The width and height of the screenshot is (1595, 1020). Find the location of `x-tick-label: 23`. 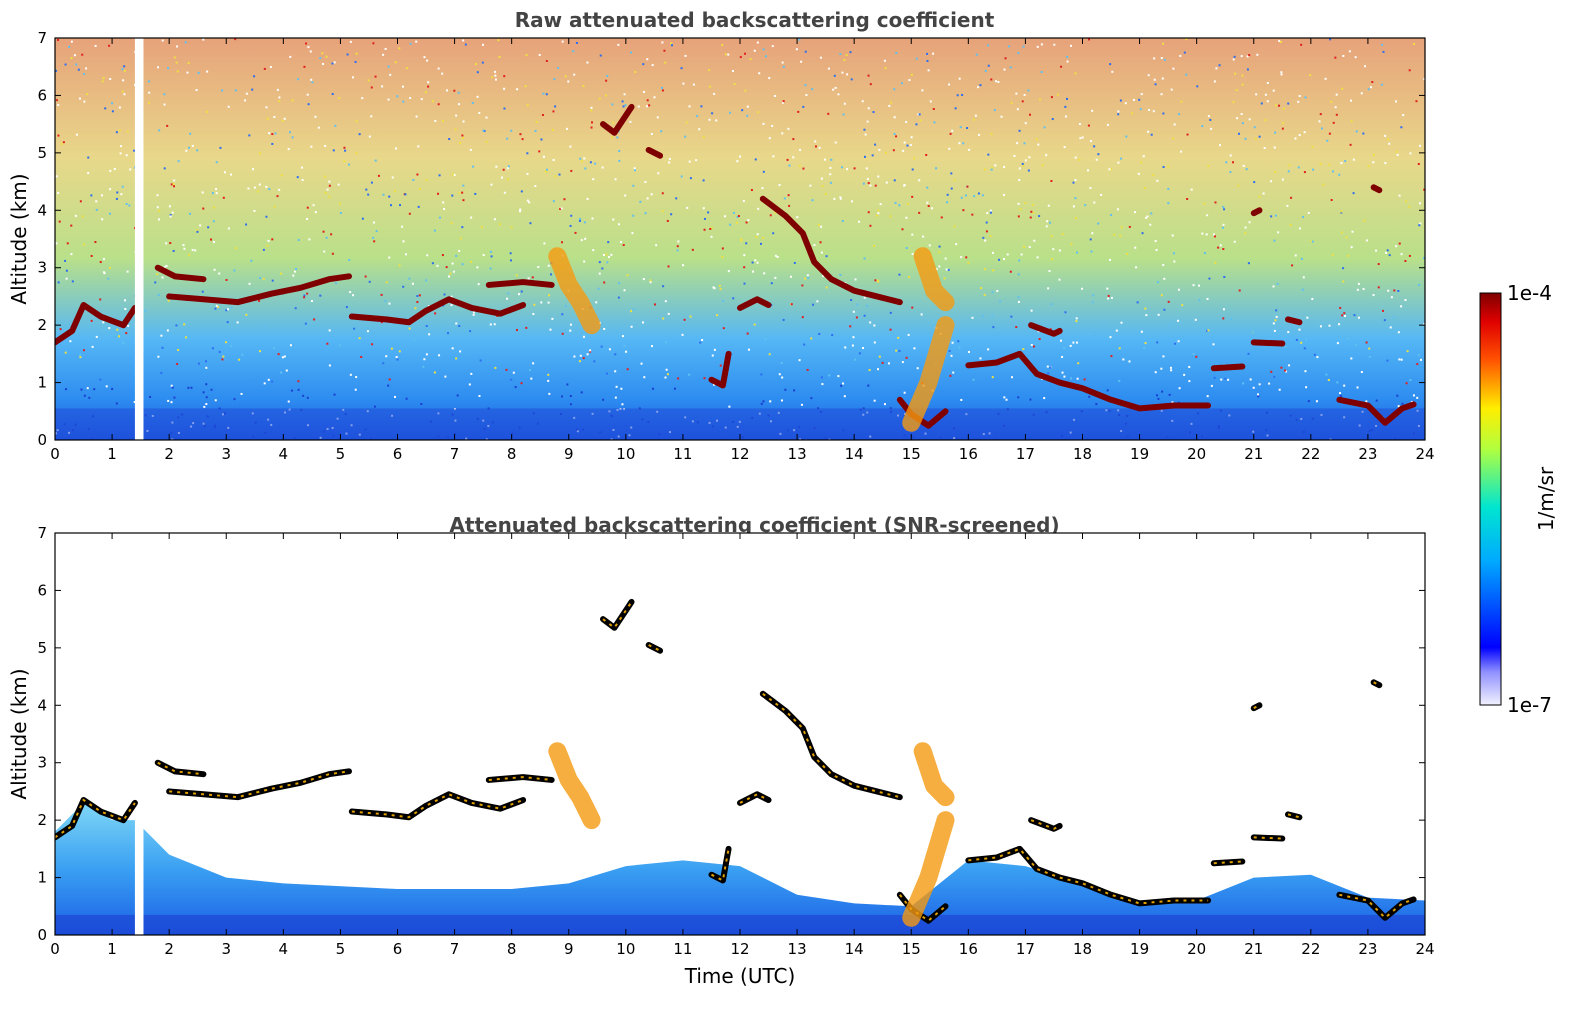

x-tick-label: 23 is located at coordinates (1367, 949).